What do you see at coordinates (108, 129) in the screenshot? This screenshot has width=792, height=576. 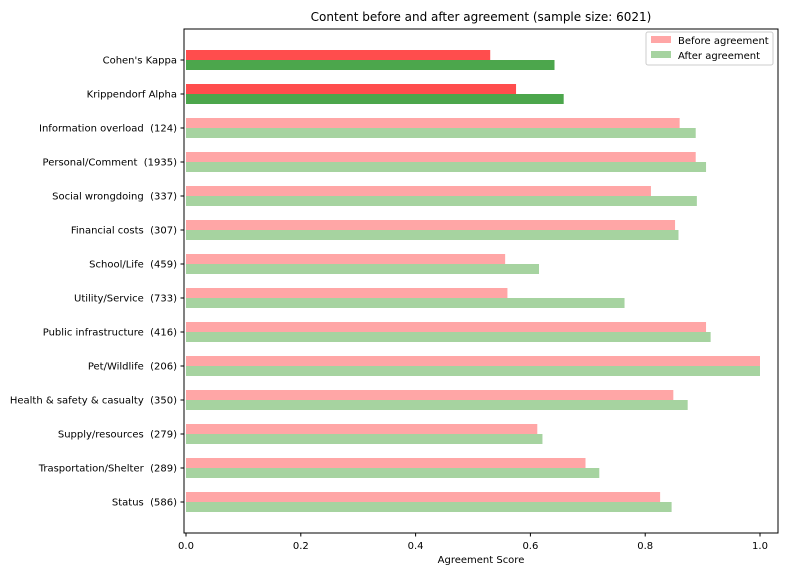 I see `y-tick-label: Information overload (124)` at bounding box center [108, 129].